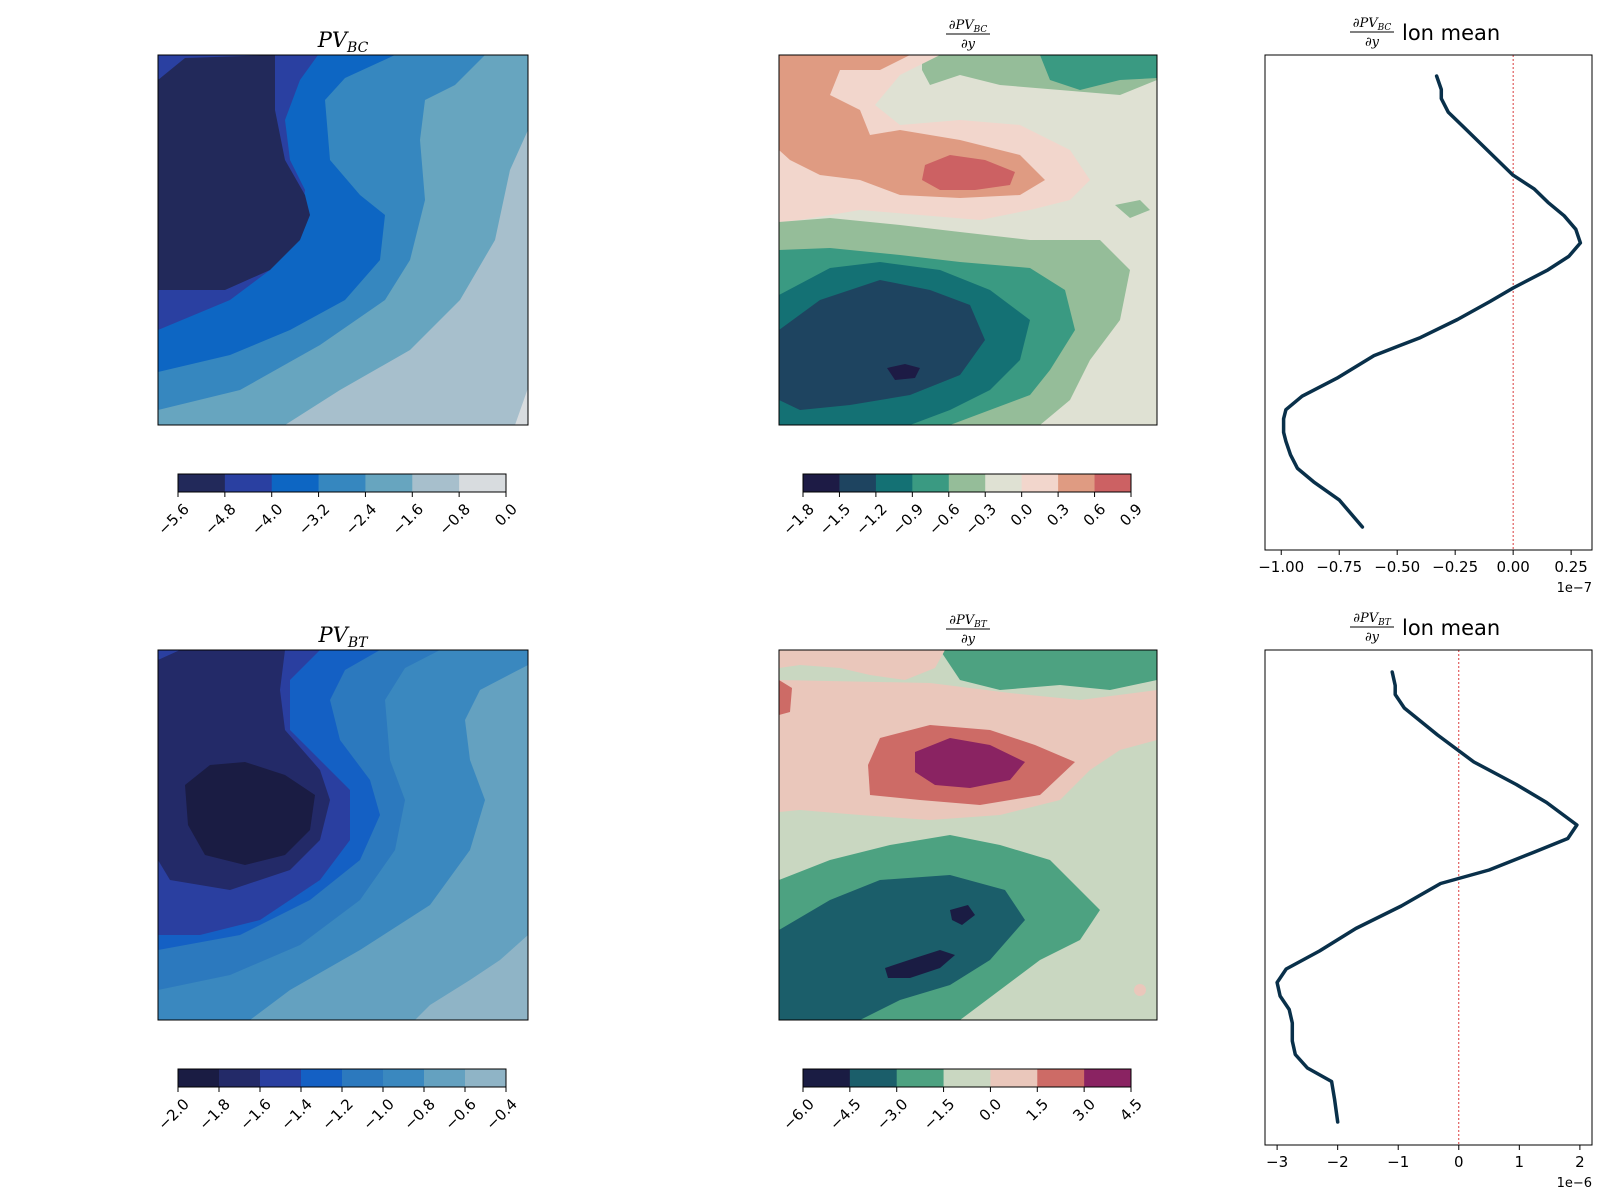 This screenshot has width=1600, height=1200. What do you see at coordinates (1574, 1183) in the screenshot?
I see `axis-exponent-label: 1e−6` at bounding box center [1574, 1183].